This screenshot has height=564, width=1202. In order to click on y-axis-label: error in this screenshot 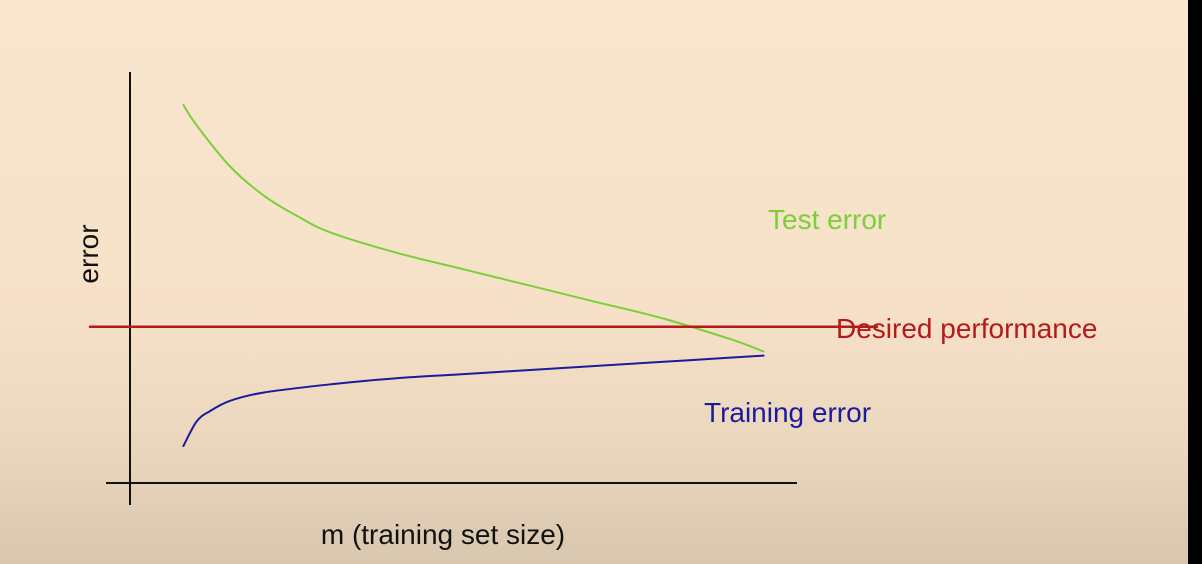, I will do `click(88, 253)`.